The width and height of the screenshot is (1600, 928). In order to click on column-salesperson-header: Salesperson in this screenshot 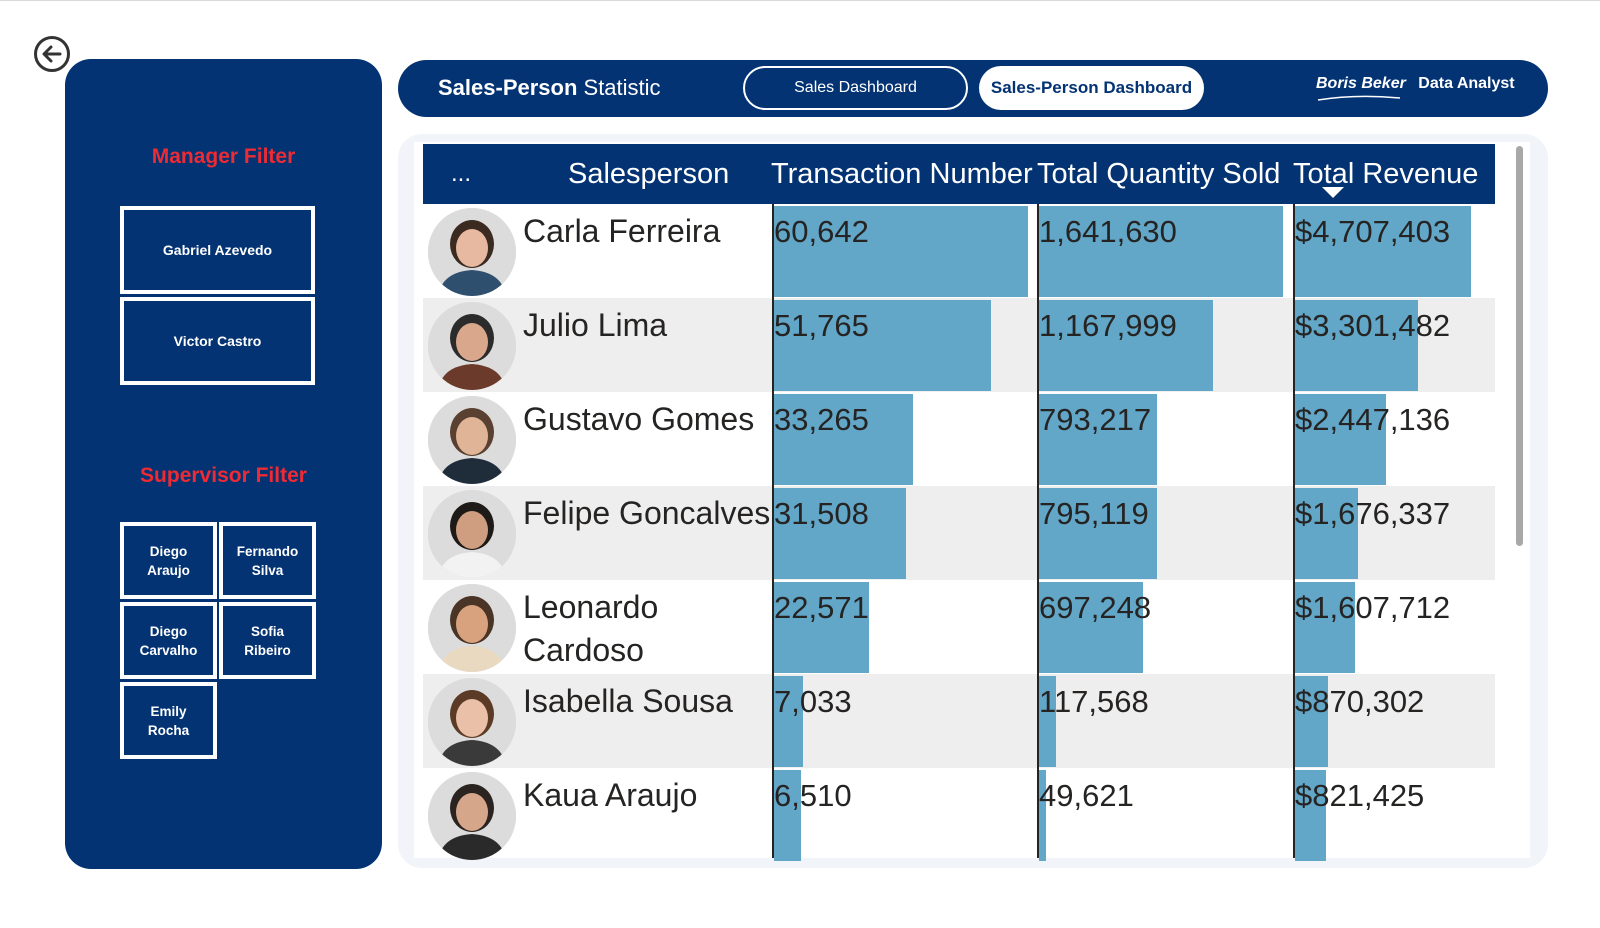, I will do `click(649, 174)`.